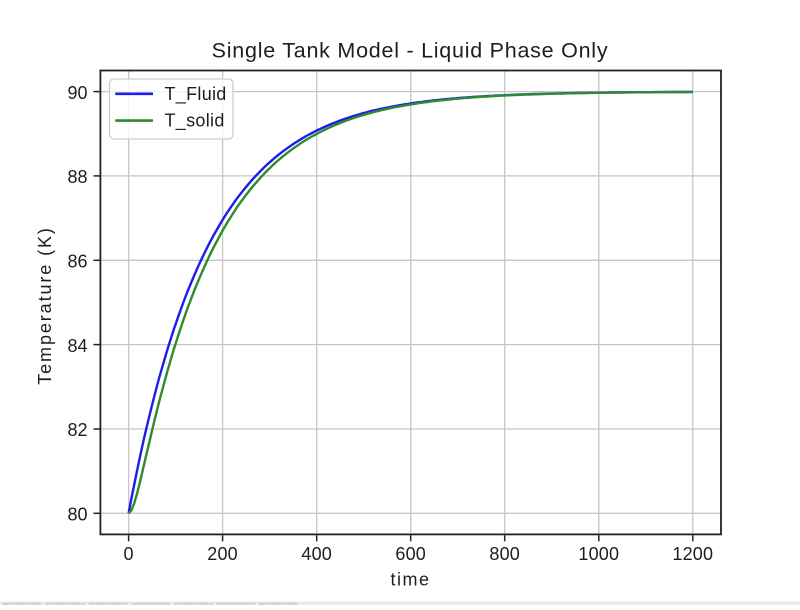  Describe the element at coordinates (410, 580) in the screenshot. I see `svg-text: time` at that location.